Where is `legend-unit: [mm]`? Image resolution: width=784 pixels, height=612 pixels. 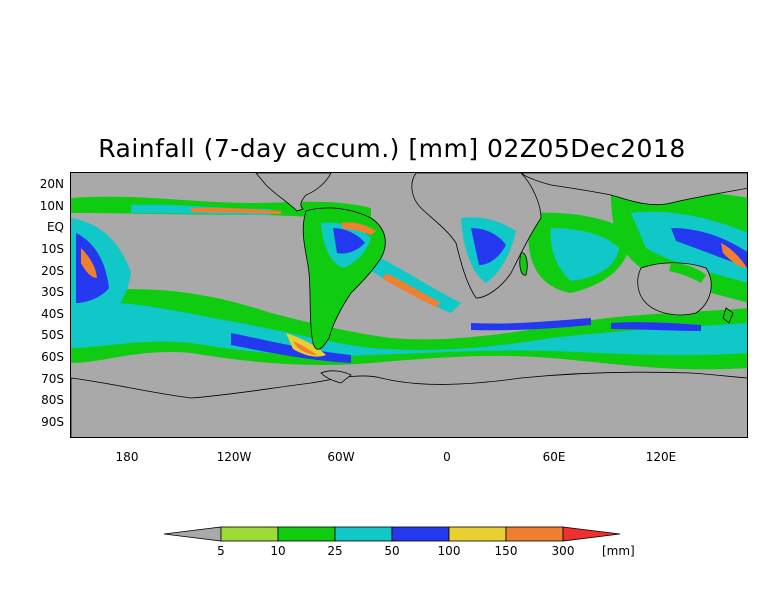
legend-unit: [mm] is located at coordinates (618, 551).